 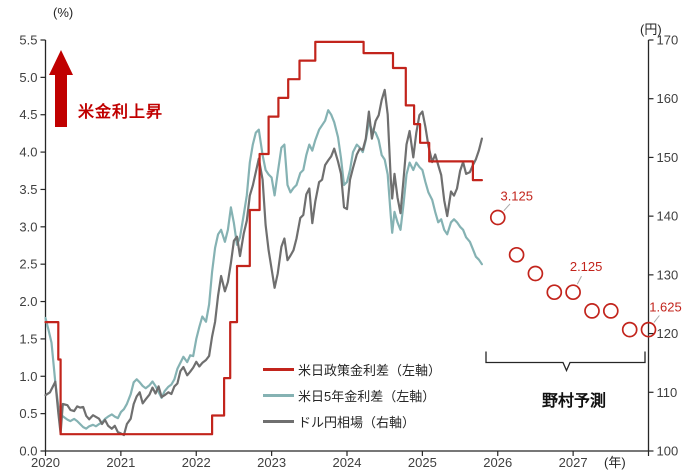 I want to click on right-axis-tick-label: 100, so click(x=668, y=451).